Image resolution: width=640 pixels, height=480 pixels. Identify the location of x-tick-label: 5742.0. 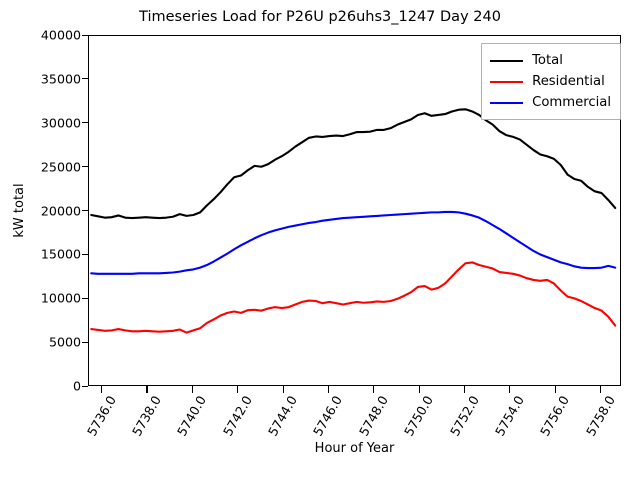
(237, 416).